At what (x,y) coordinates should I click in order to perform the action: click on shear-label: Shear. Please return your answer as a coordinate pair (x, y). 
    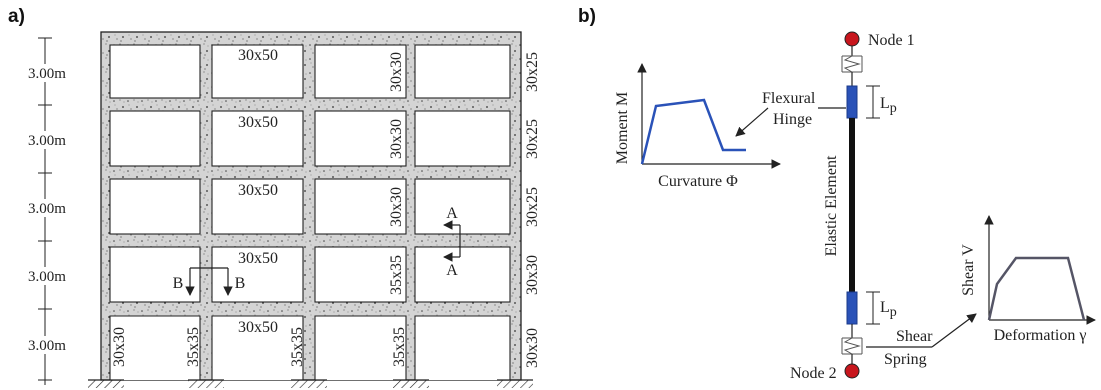
    Looking at the image, I should click on (914, 336).